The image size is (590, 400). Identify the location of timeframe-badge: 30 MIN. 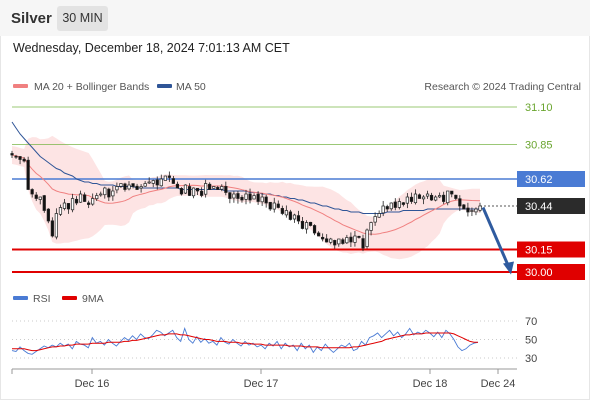
(82, 18).